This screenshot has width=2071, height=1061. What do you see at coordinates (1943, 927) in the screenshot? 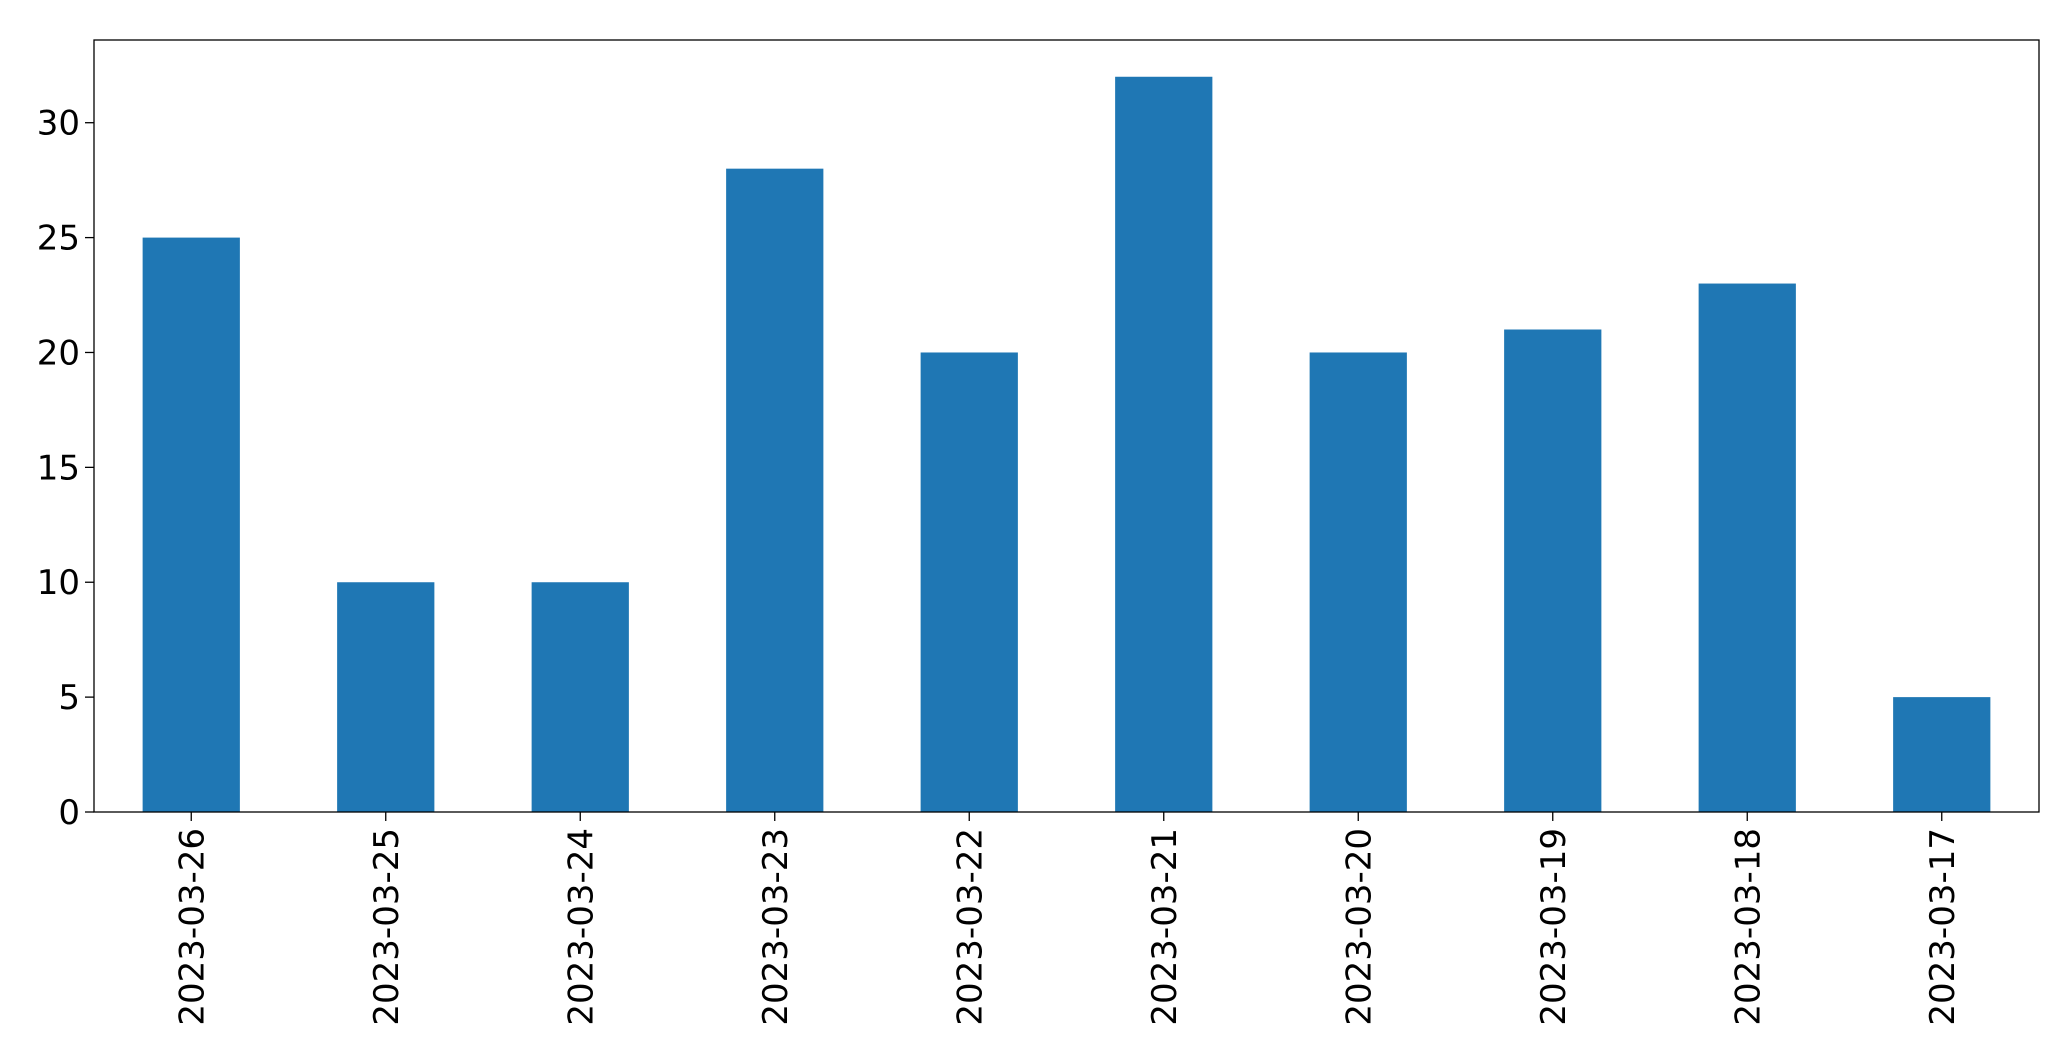
I see `x-tick-label: 2023-03-17` at bounding box center [1943, 927].